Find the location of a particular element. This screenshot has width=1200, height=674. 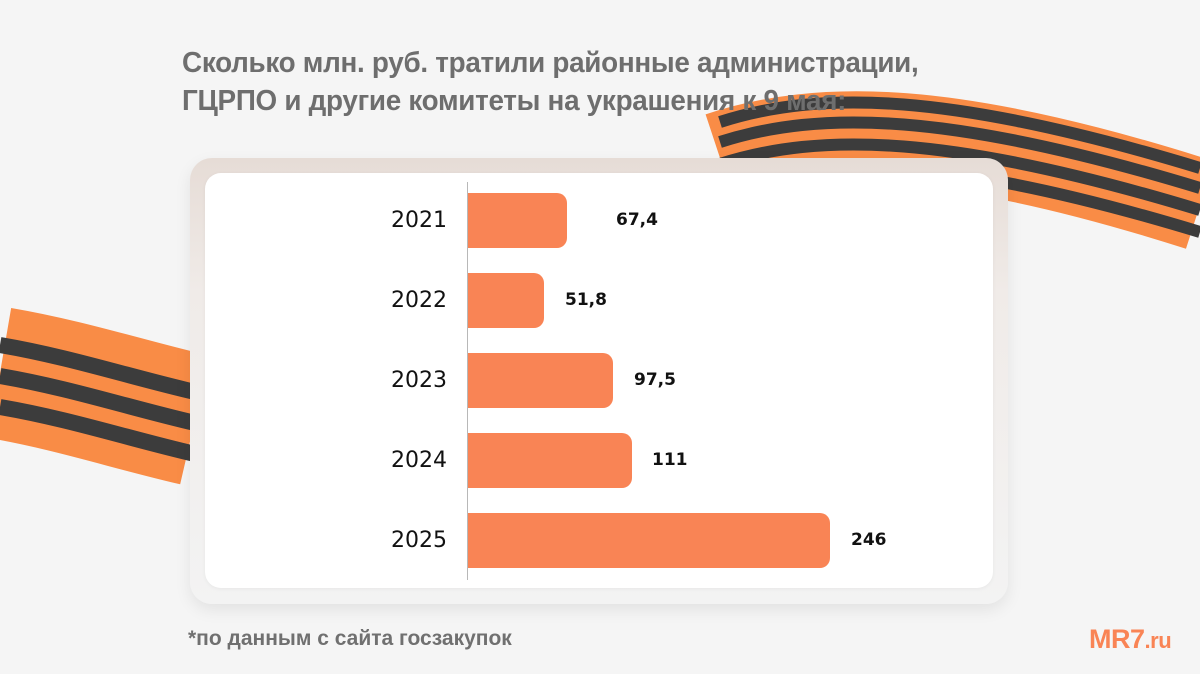

value-label: 51,8 is located at coordinates (586, 300).